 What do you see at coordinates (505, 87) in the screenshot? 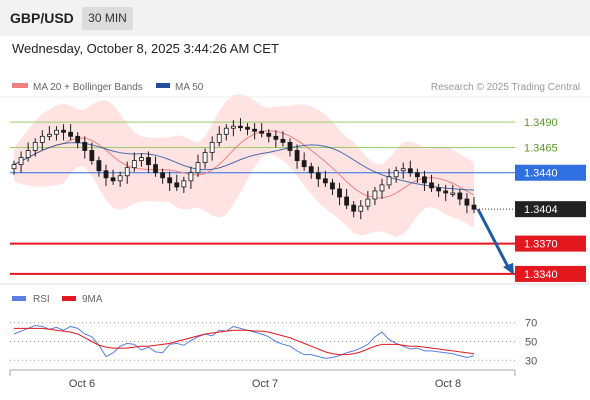
I see `credit-text: Research © 2025 Trading Central` at bounding box center [505, 87].